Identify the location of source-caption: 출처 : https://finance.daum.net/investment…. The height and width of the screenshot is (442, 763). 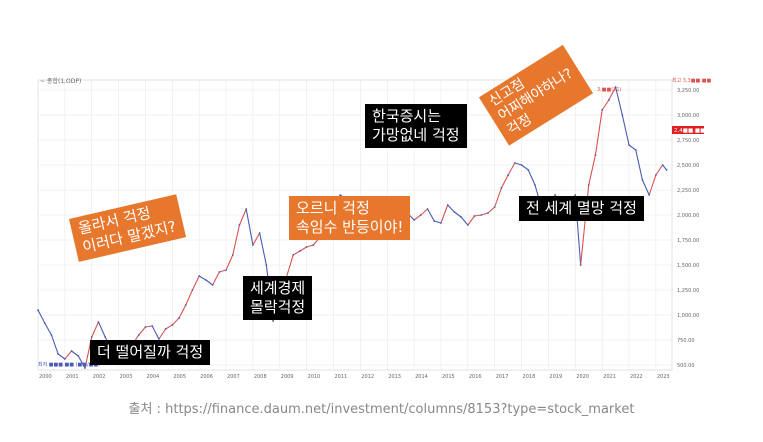
(381, 409).